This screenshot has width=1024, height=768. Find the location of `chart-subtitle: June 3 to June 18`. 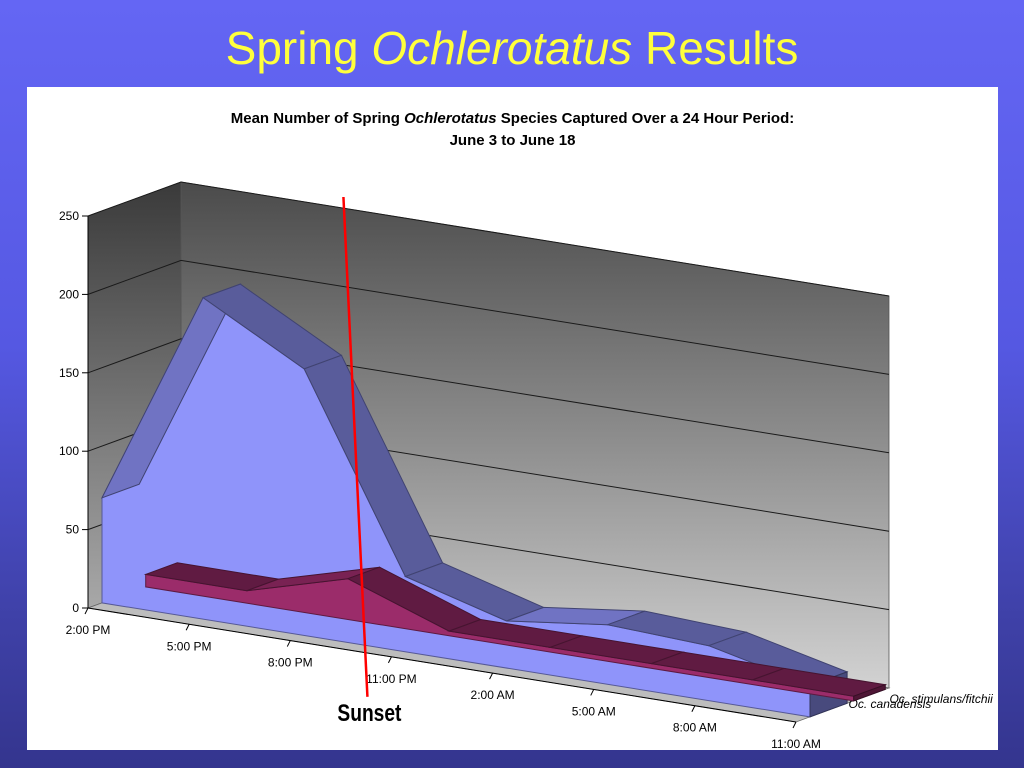

chart-subtitle: June 3 to June 18 is located at coordinates (512, 140).